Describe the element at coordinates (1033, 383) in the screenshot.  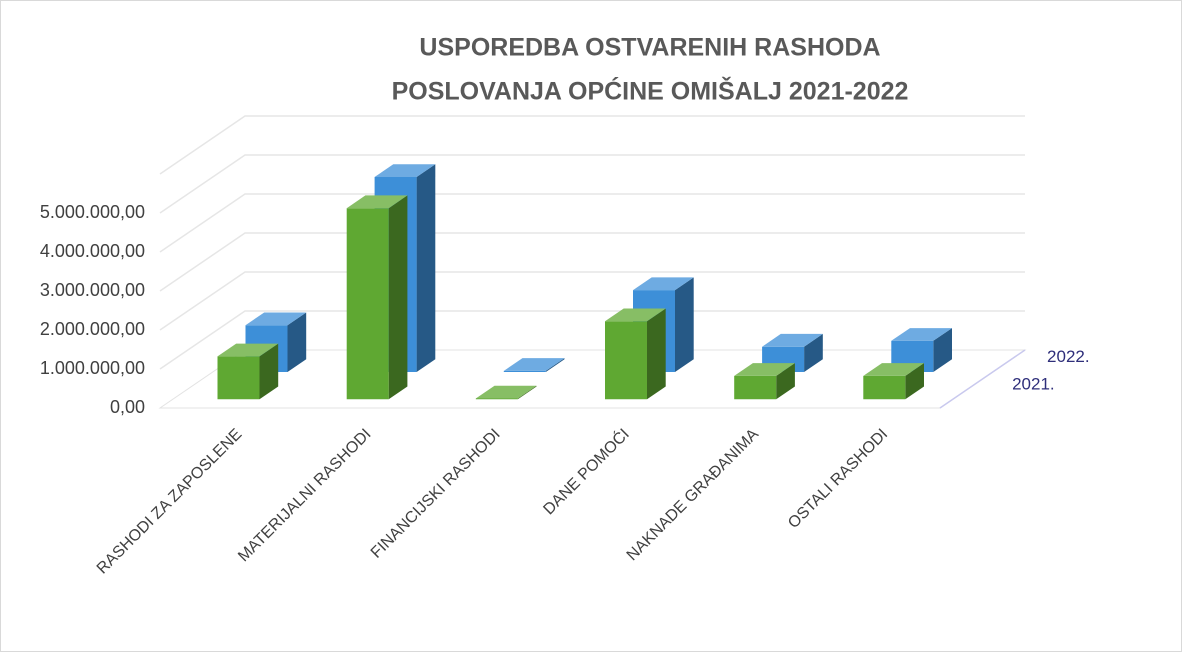
I see `series-label: 2021.` at that location.